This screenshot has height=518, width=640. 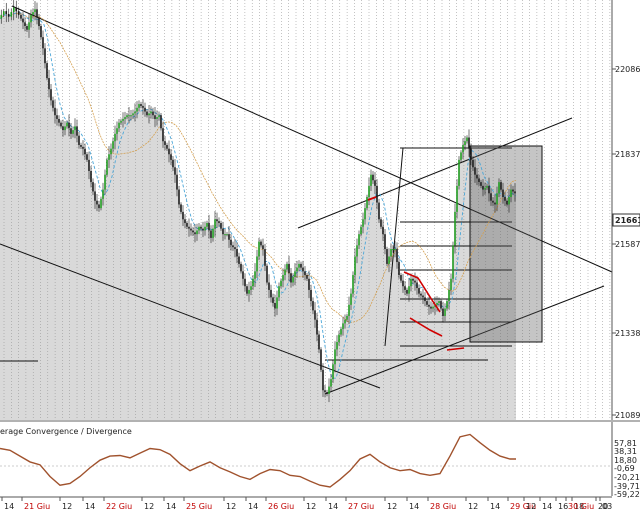 I want to click on y-axis-label: 21338,, so click(x=627, y=333).